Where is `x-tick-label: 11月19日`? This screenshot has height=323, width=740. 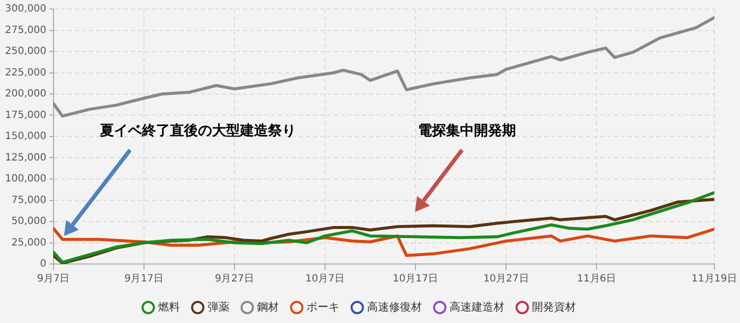
x-tick-label: 11月19日 is located at coordinates (714, 279).